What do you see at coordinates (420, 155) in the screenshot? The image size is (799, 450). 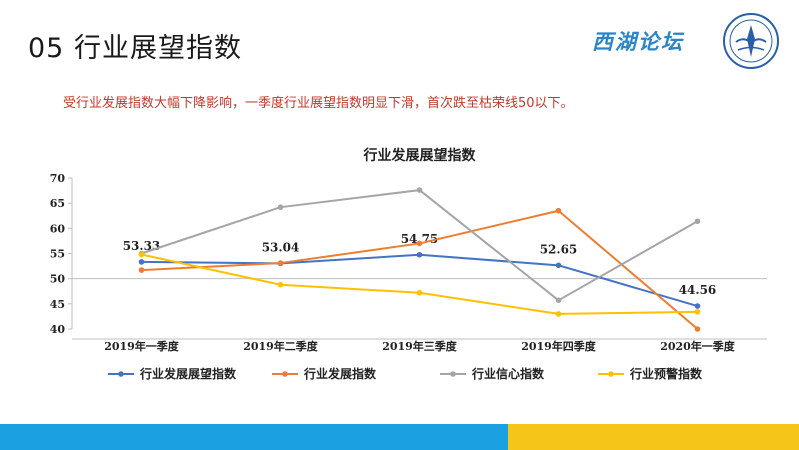 I see `chart-title: 行业发展展望指数` at bounding box center [420, 155].